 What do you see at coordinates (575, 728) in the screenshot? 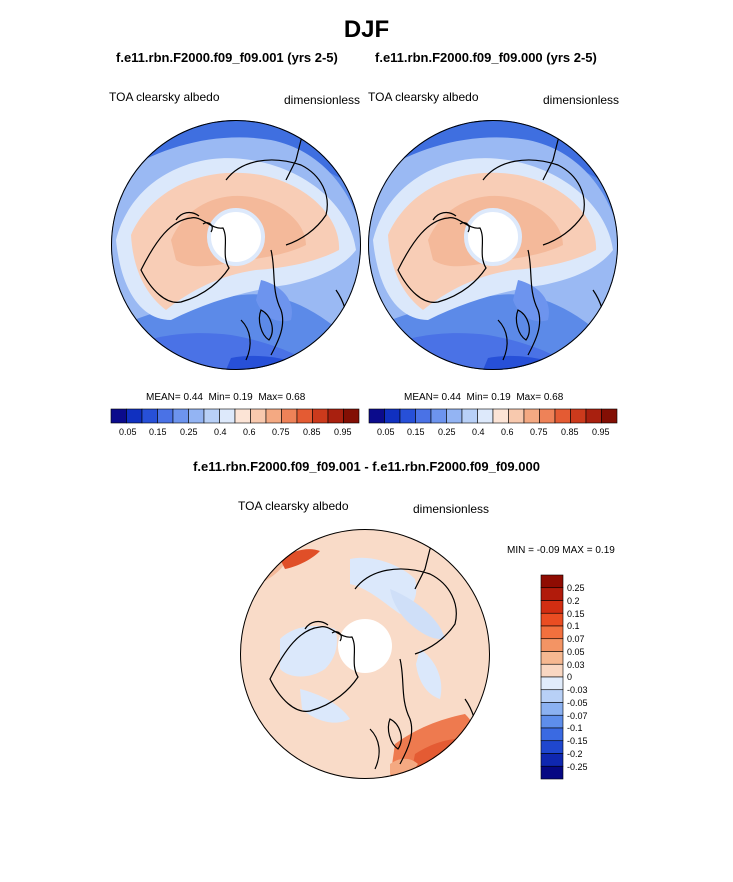
I see `colorbar-tick: -0.1` at bounding box center [575, 728].